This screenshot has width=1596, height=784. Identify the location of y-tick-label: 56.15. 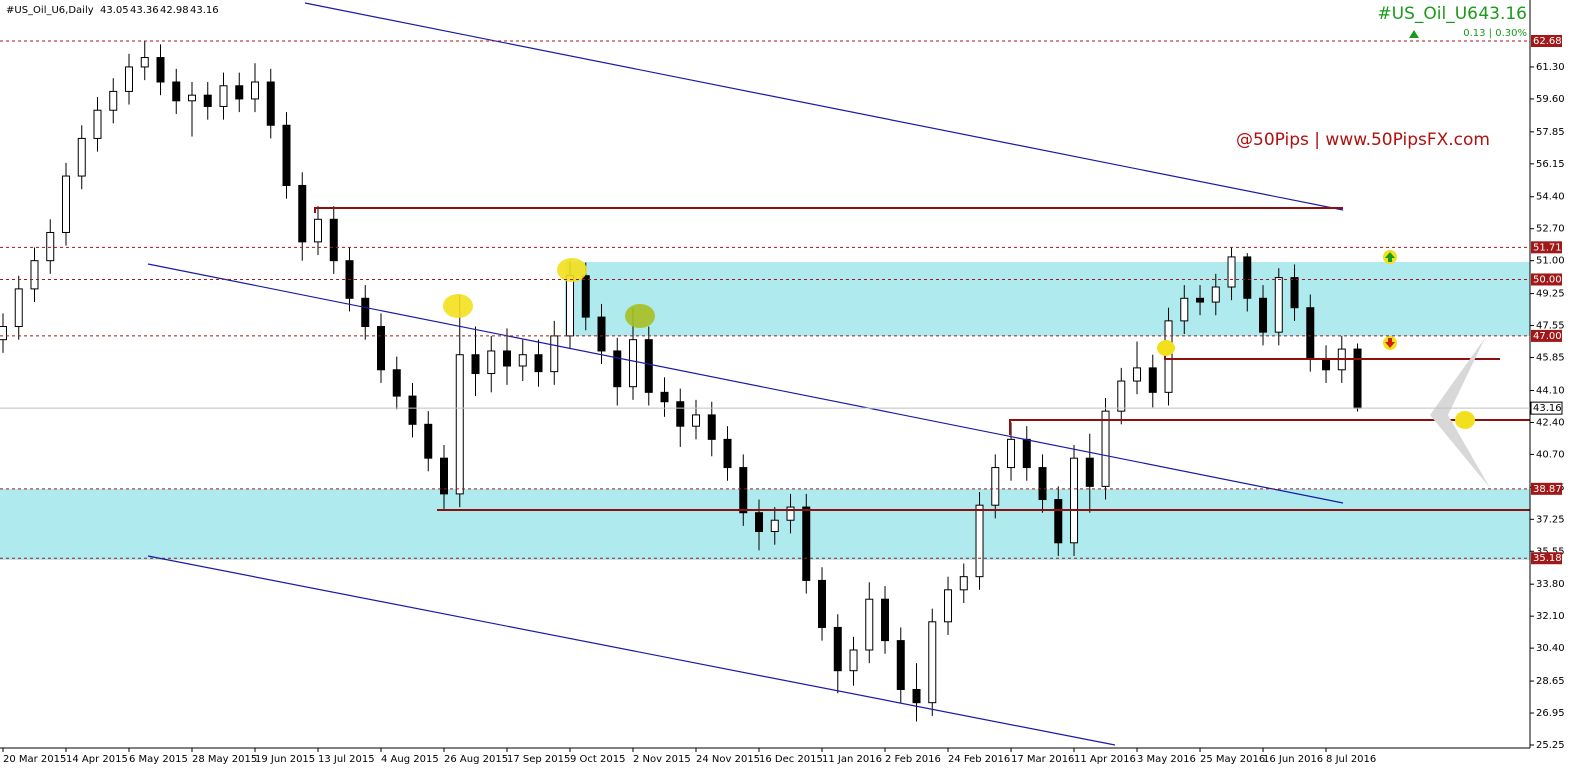
(1550, 164).